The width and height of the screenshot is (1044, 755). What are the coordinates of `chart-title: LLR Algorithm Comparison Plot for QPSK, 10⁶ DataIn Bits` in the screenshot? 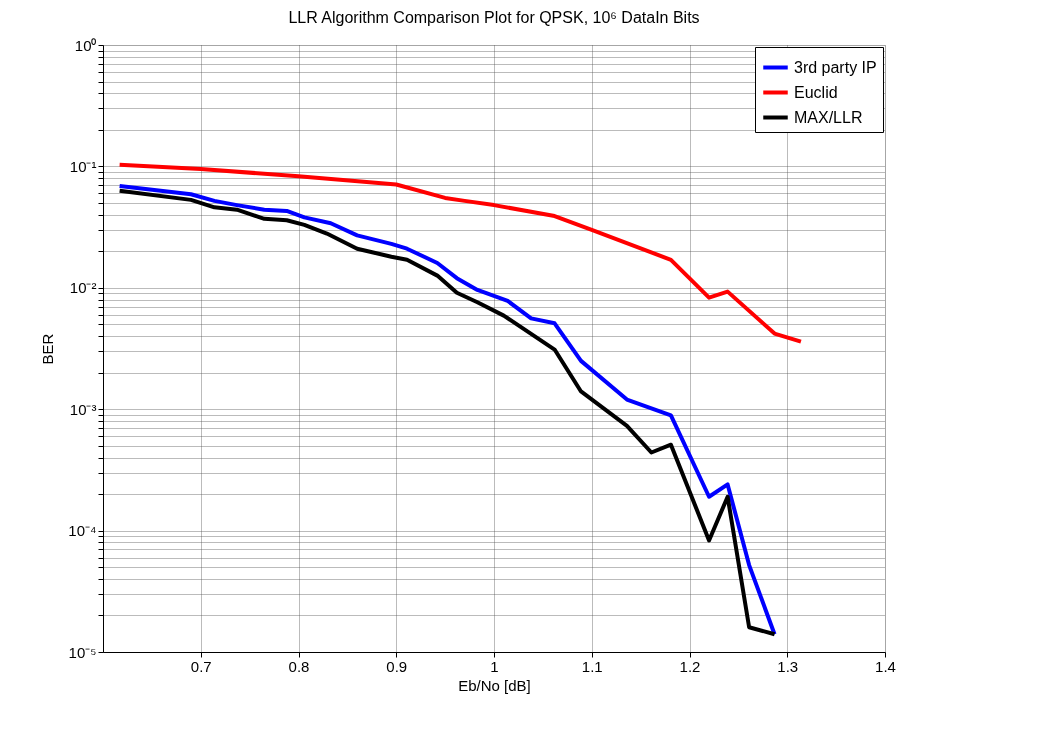 It's located at (494, 17).